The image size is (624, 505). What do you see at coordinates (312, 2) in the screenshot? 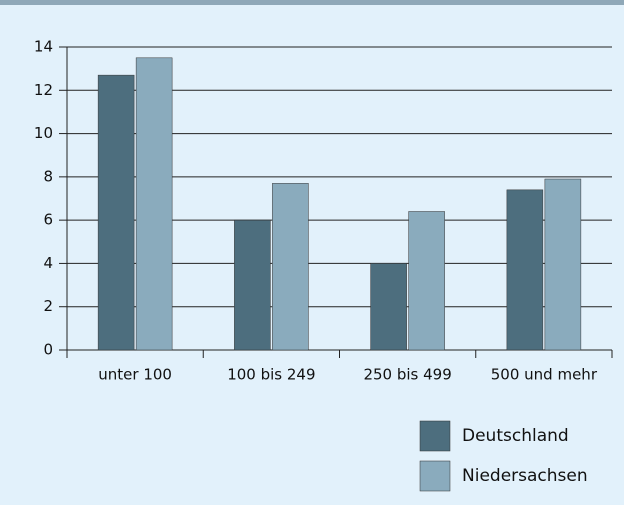
I see `top-border` at bounding box center [312, 2].